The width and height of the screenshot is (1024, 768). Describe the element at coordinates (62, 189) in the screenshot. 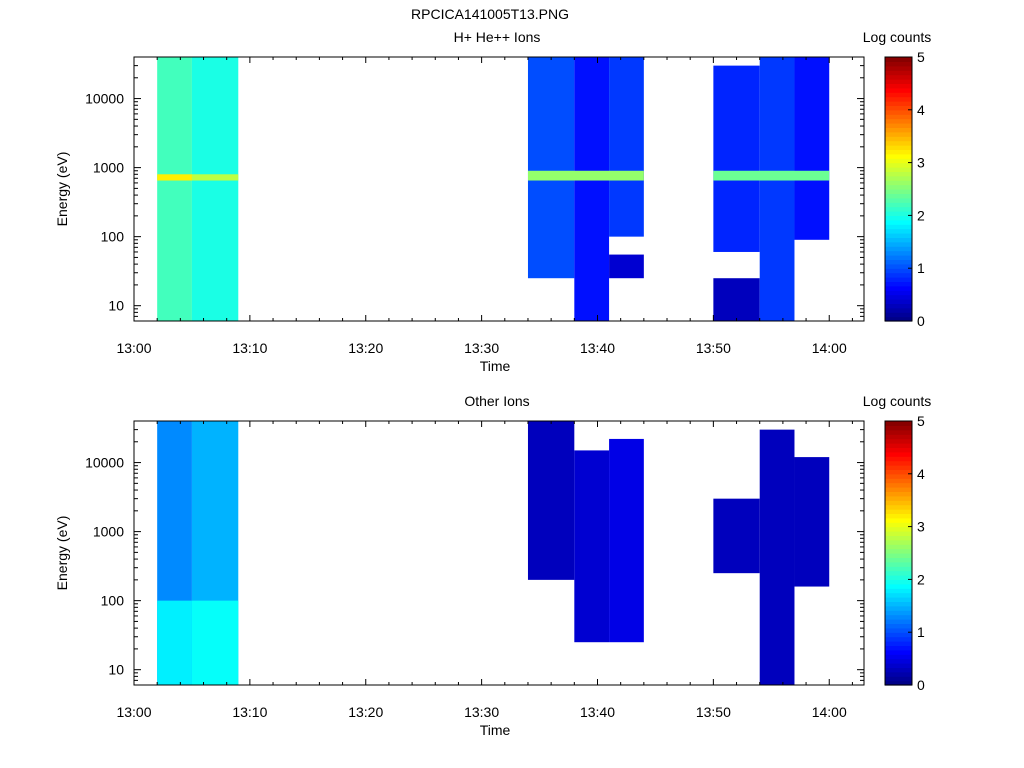

I see `y-axis-label: Energy (eV)` at that location.